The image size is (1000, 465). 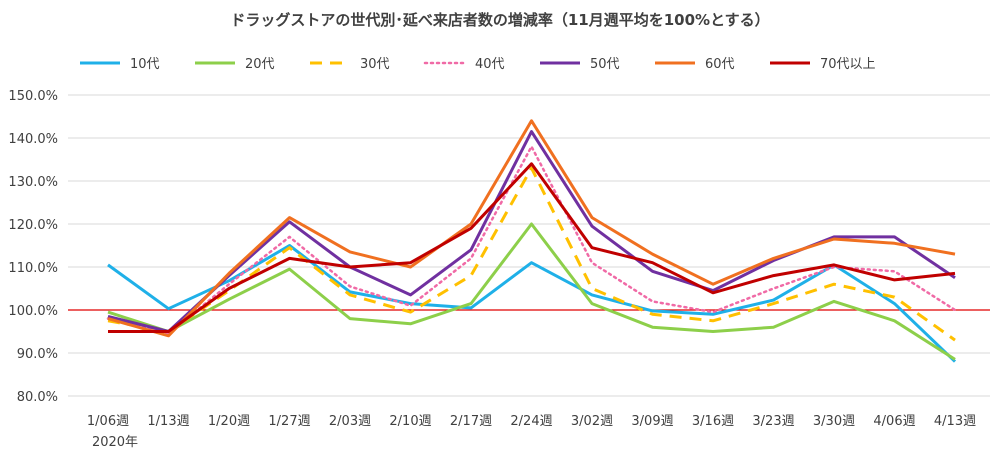 I want to click on x-tick-label: 3/30週, so click(x=834, y=421).